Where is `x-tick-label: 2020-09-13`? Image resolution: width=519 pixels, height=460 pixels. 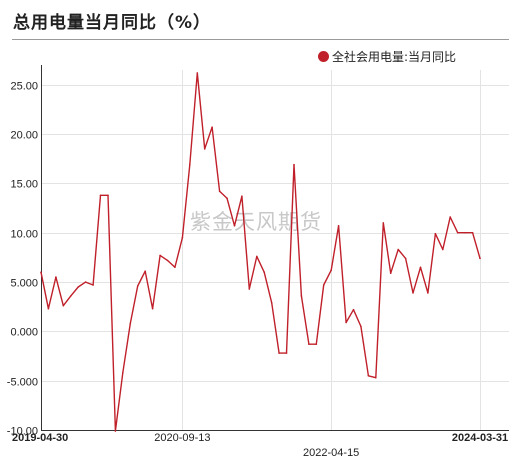
x-tick-label: 2020-09-13 is located at coordinates (182, 438).